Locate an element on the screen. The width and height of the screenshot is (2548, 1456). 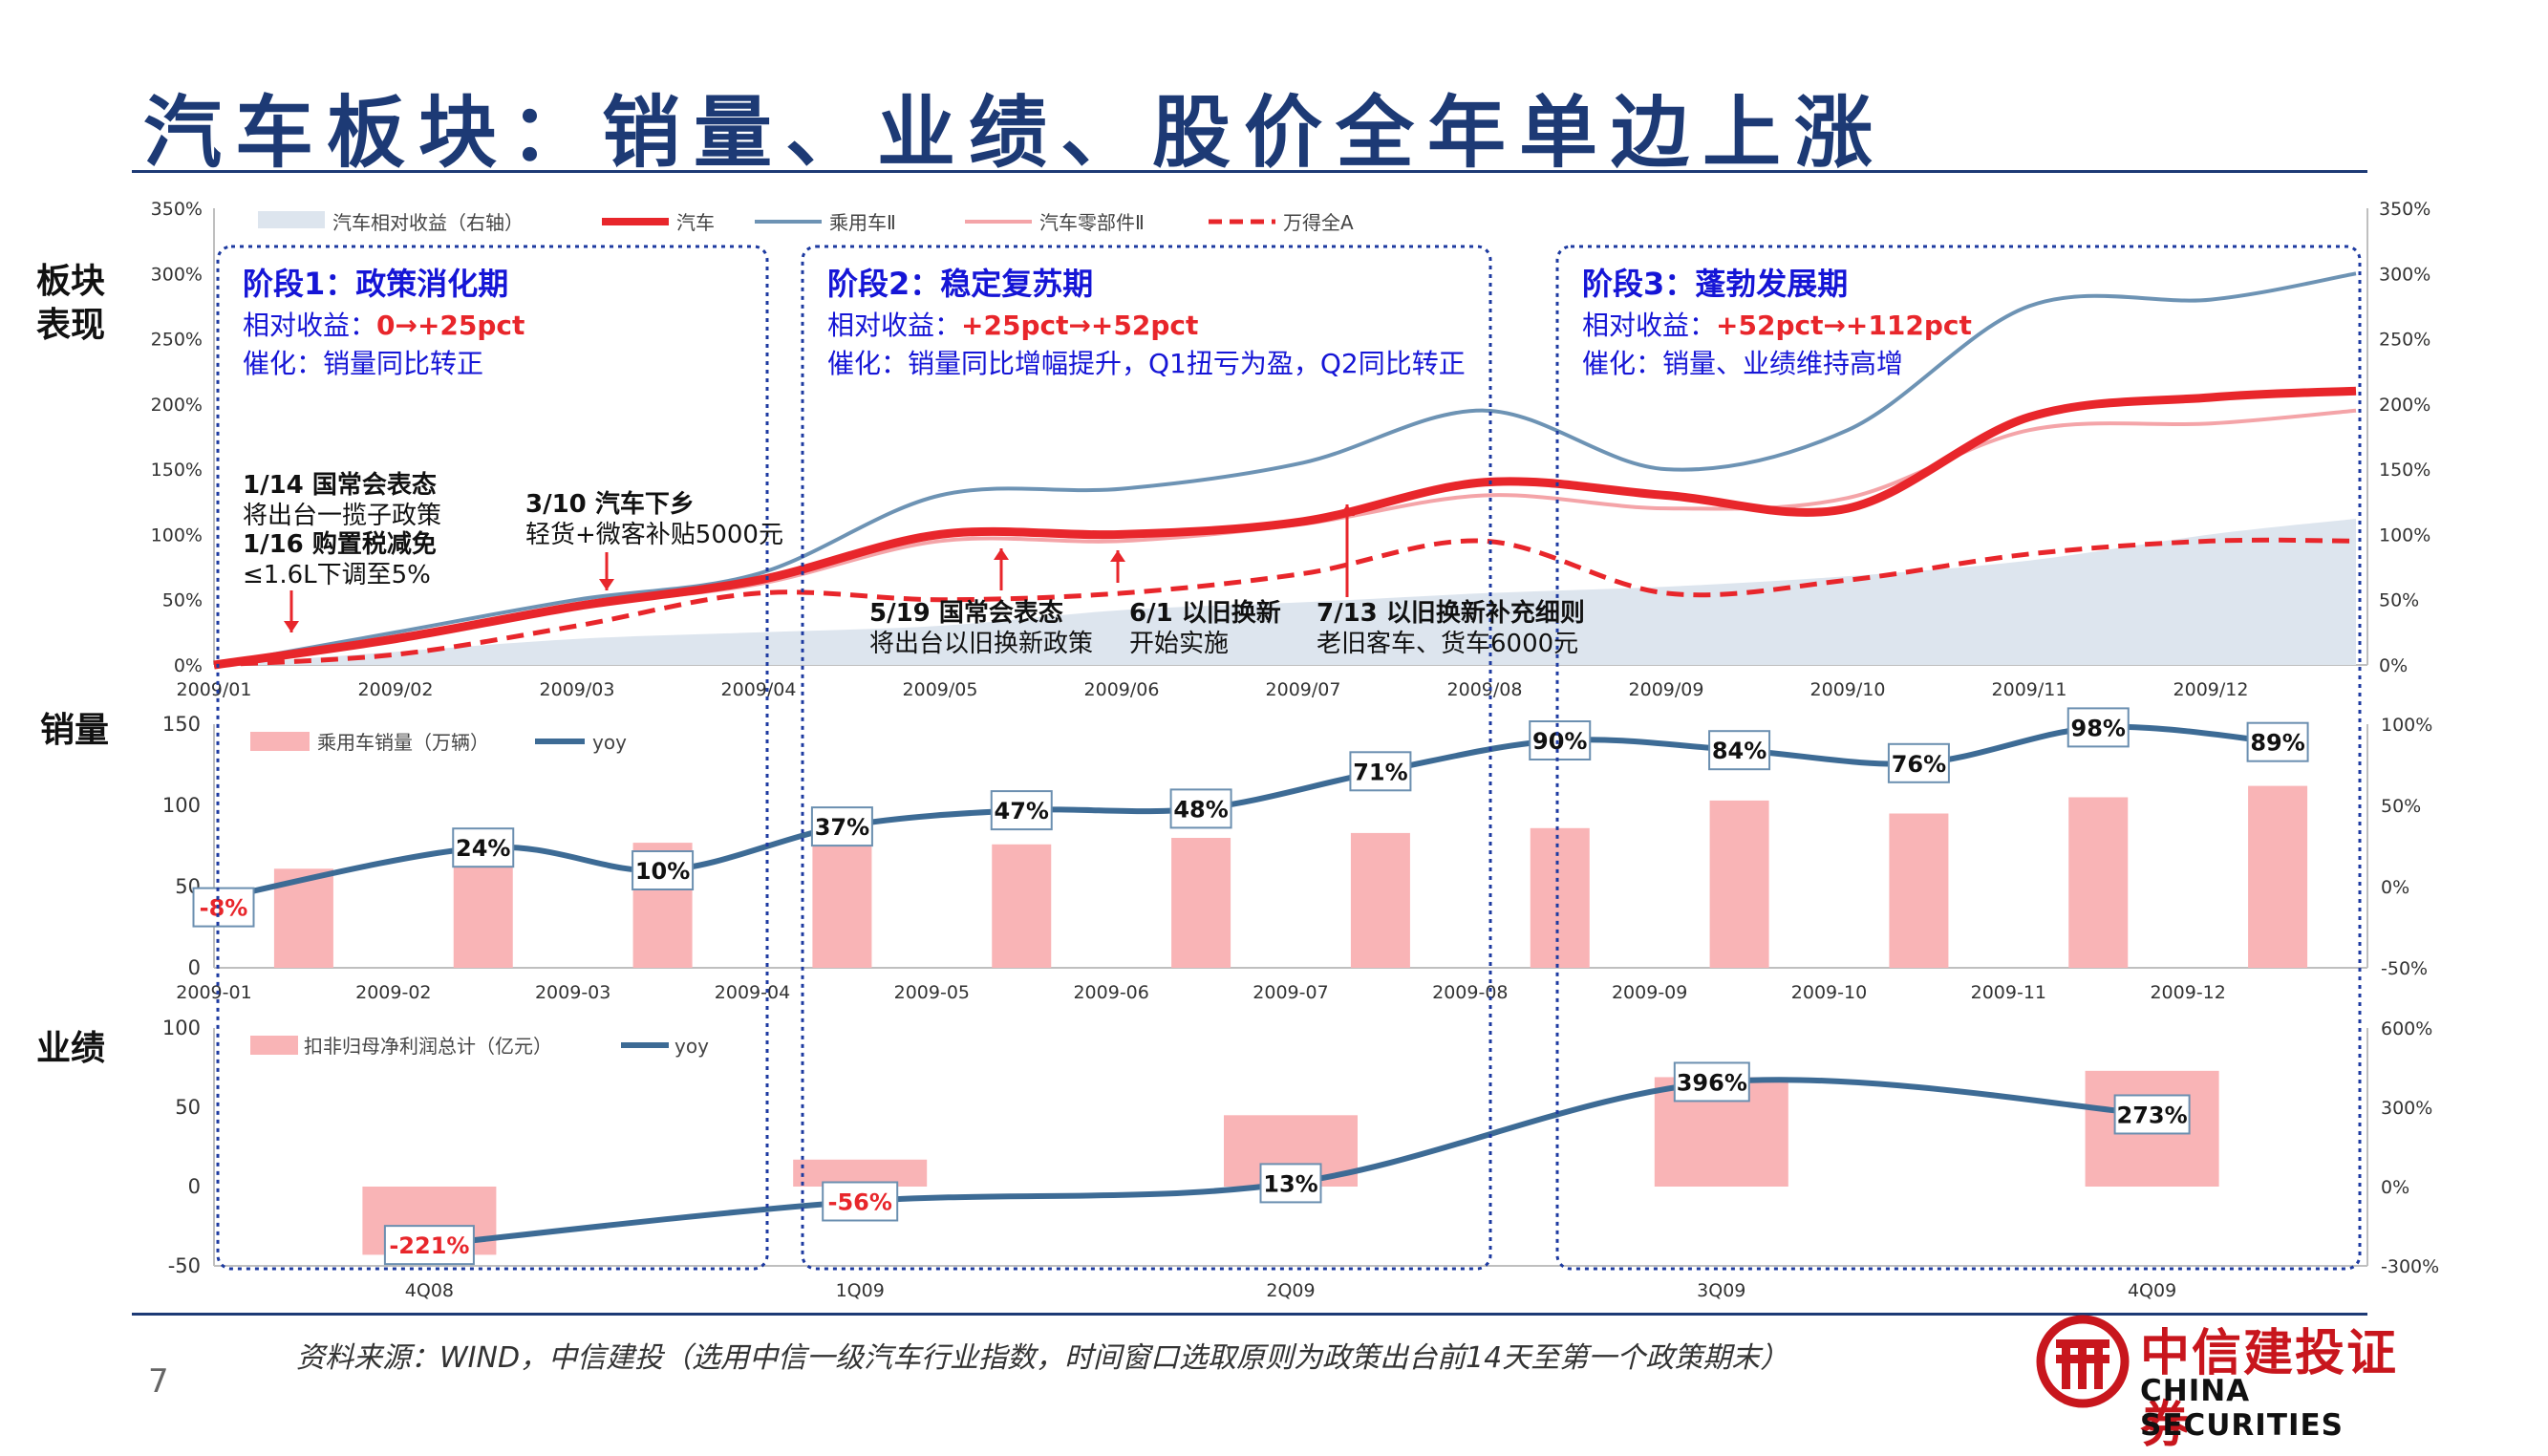
y-tick-label: -50 is located at coordinates (184, 1266).